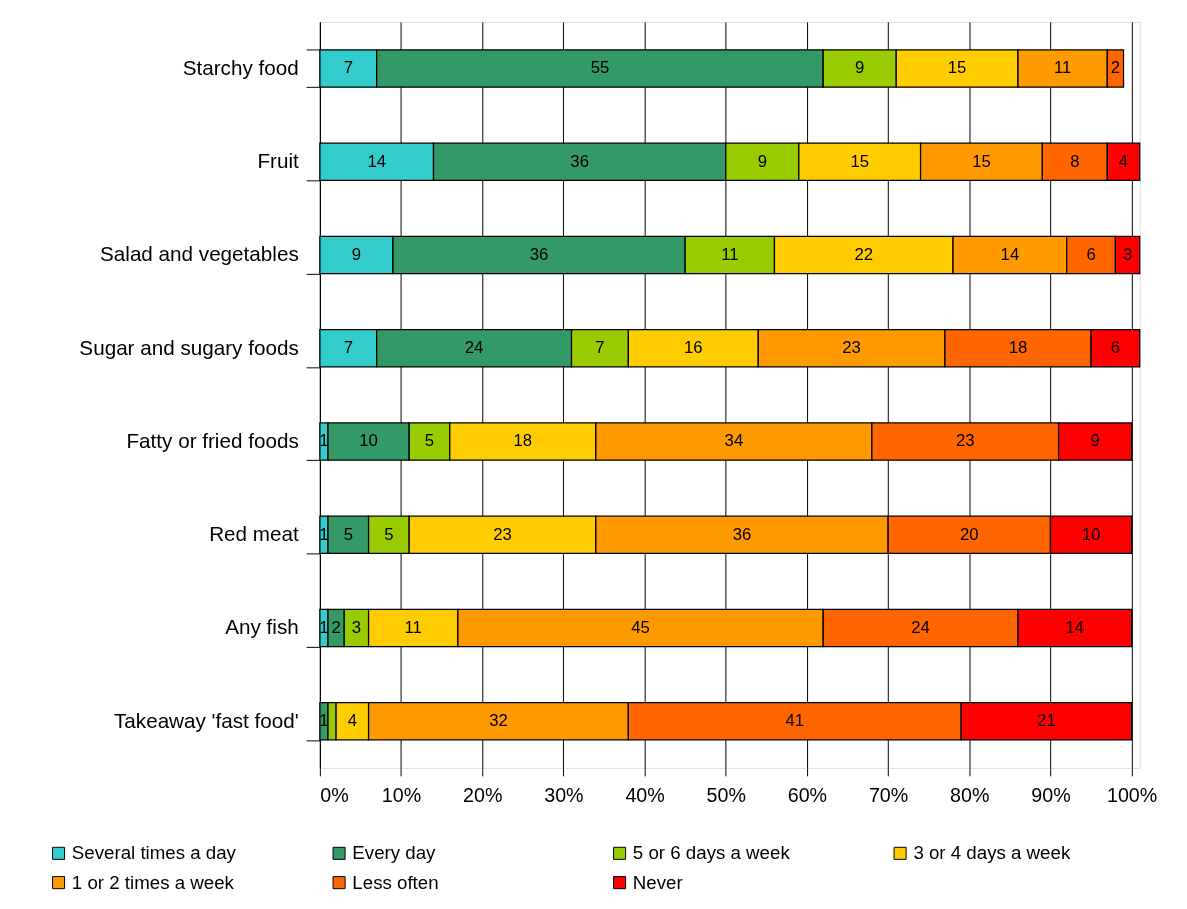 The width and height of the screenshot is (1187, 909). What do you see at coordinates (394, 853) in the screenshot?
I see `legend-label: Every day` at bounding box center [394, 853].